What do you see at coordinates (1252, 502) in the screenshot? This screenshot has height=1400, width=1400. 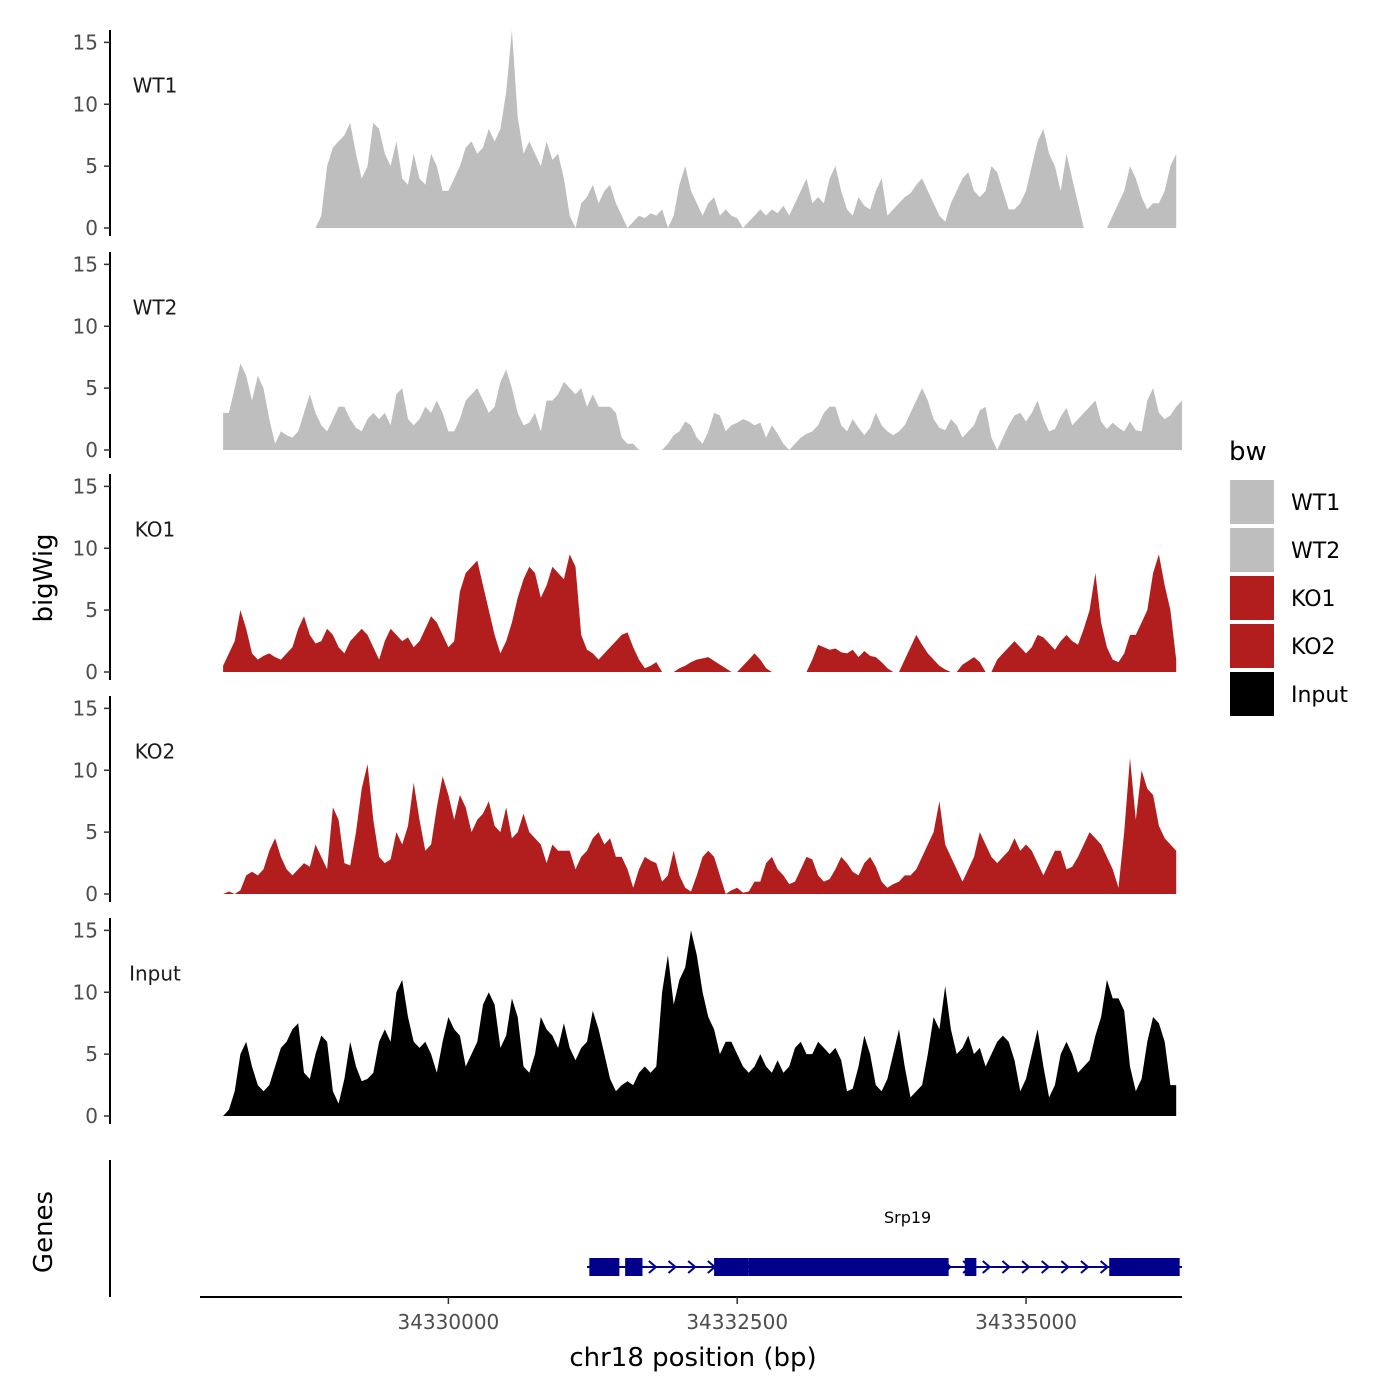 I see `legend-key-wt1` at bounding box center [1252, 502].